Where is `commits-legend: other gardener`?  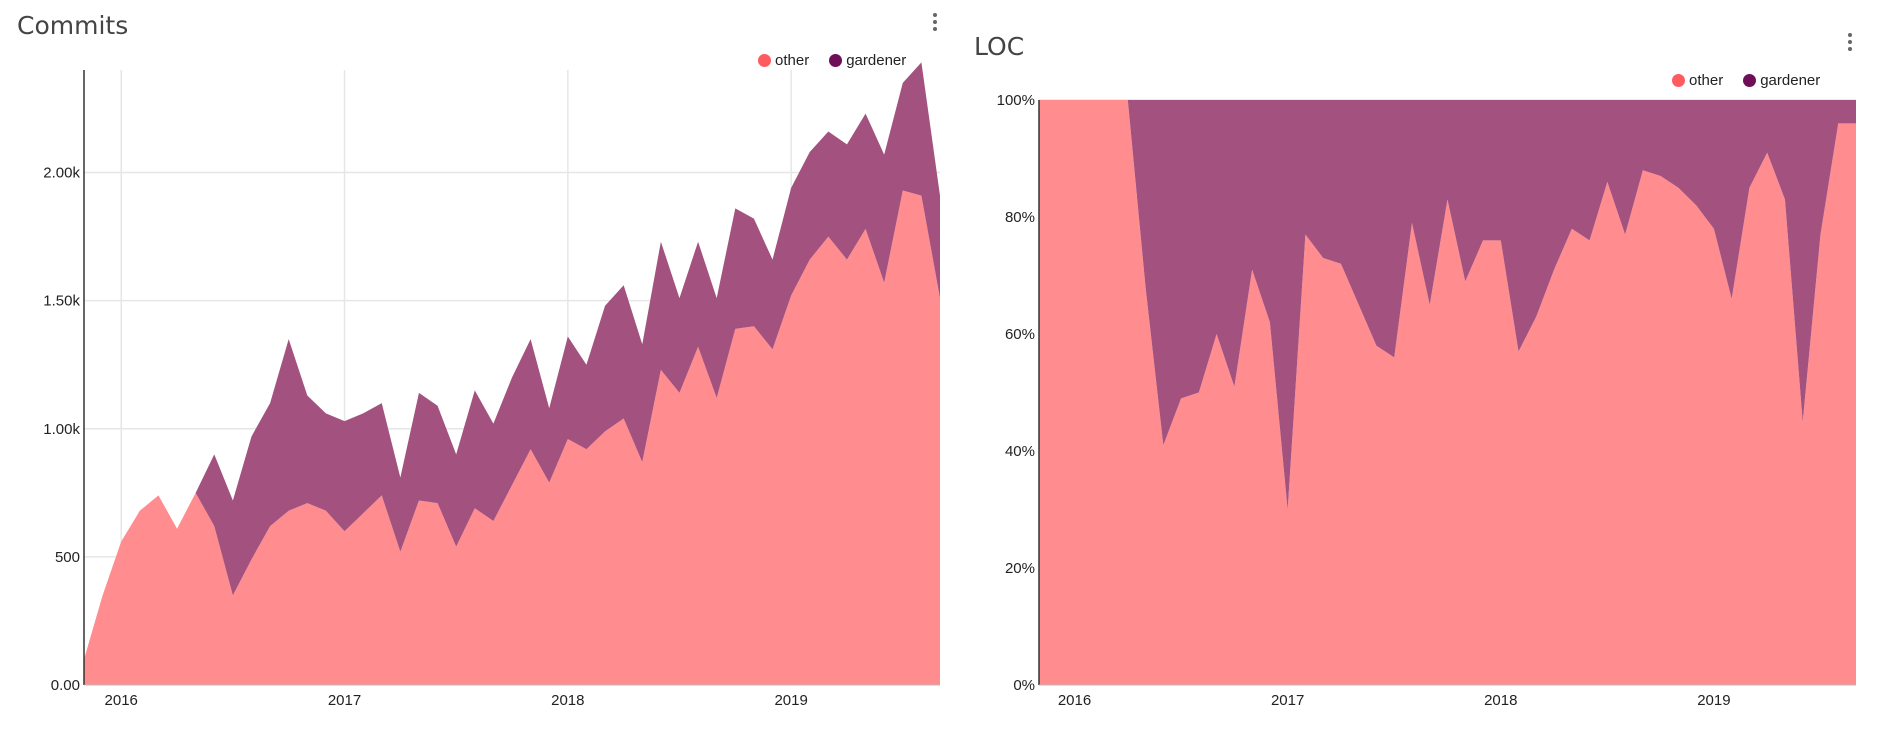
commits-legend: other gardener is located at coordinates (822, 60).